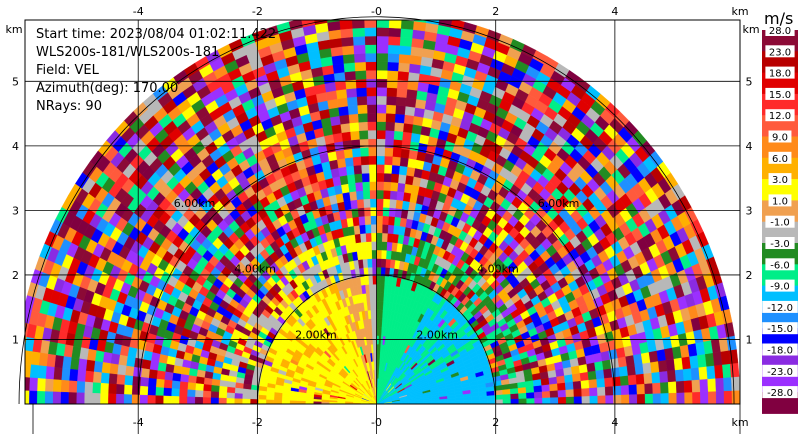 The height and width of the screenshot is (435, 800). Describe the element at coordinates (749, 275) in the screenshot. I see `y-tick-label-right: 2` at that location.